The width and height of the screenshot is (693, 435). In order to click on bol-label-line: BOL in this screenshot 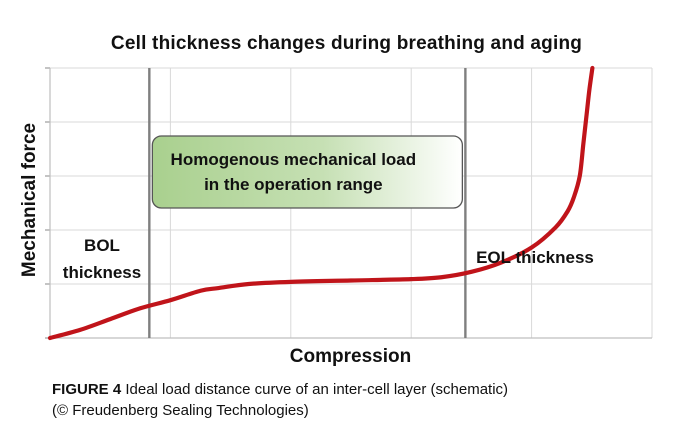, I will do `click(102, 245)`.